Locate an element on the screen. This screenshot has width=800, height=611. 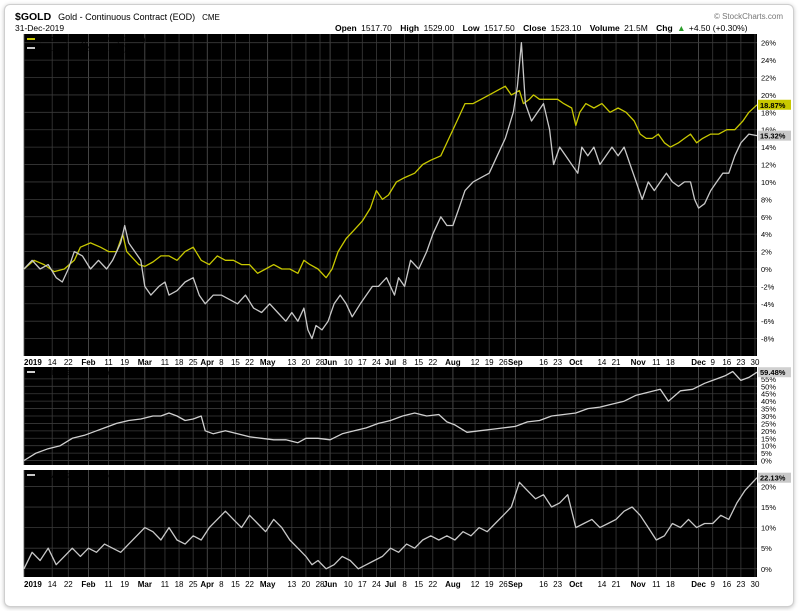
y-tick-label: 16% is located at coordinates (768, 130).